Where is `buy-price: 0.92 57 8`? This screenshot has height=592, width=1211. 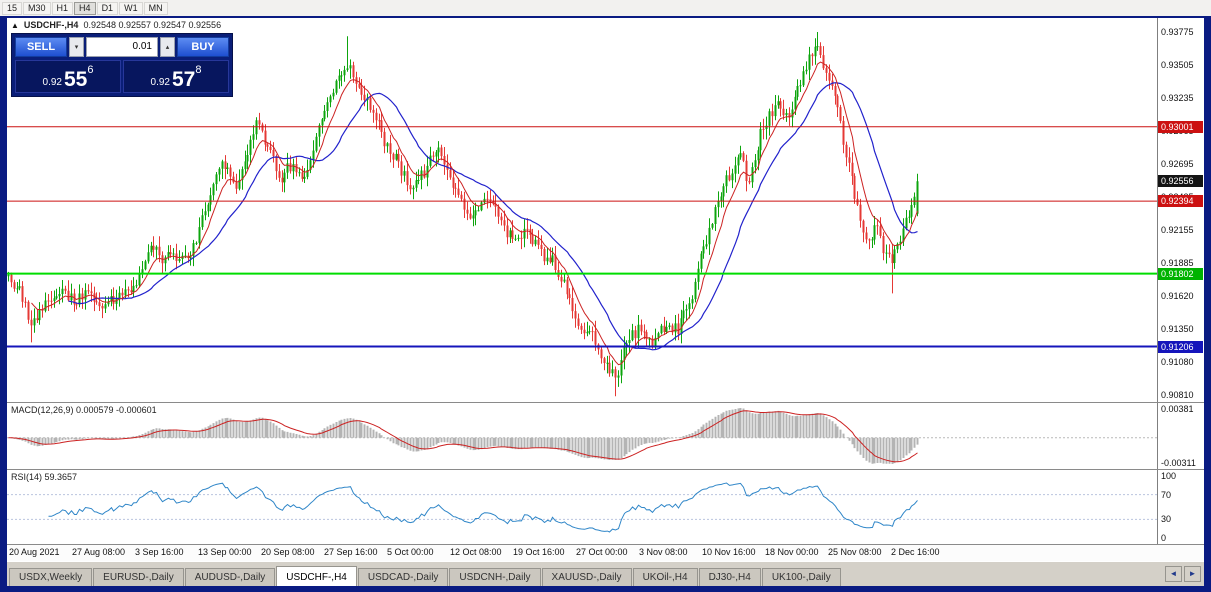 buy-price: 0.92 57 8 is located at coordinates (176, 76).